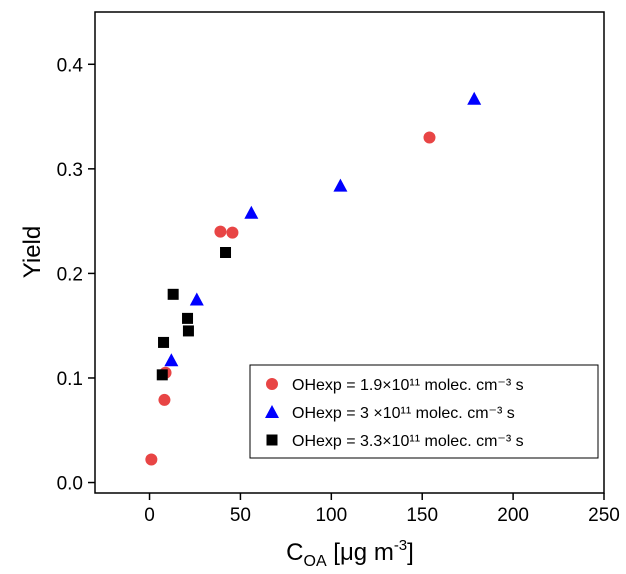 The width and height of the screenshot is (626, 574). I want to click on legend-box, so click(424, 411).